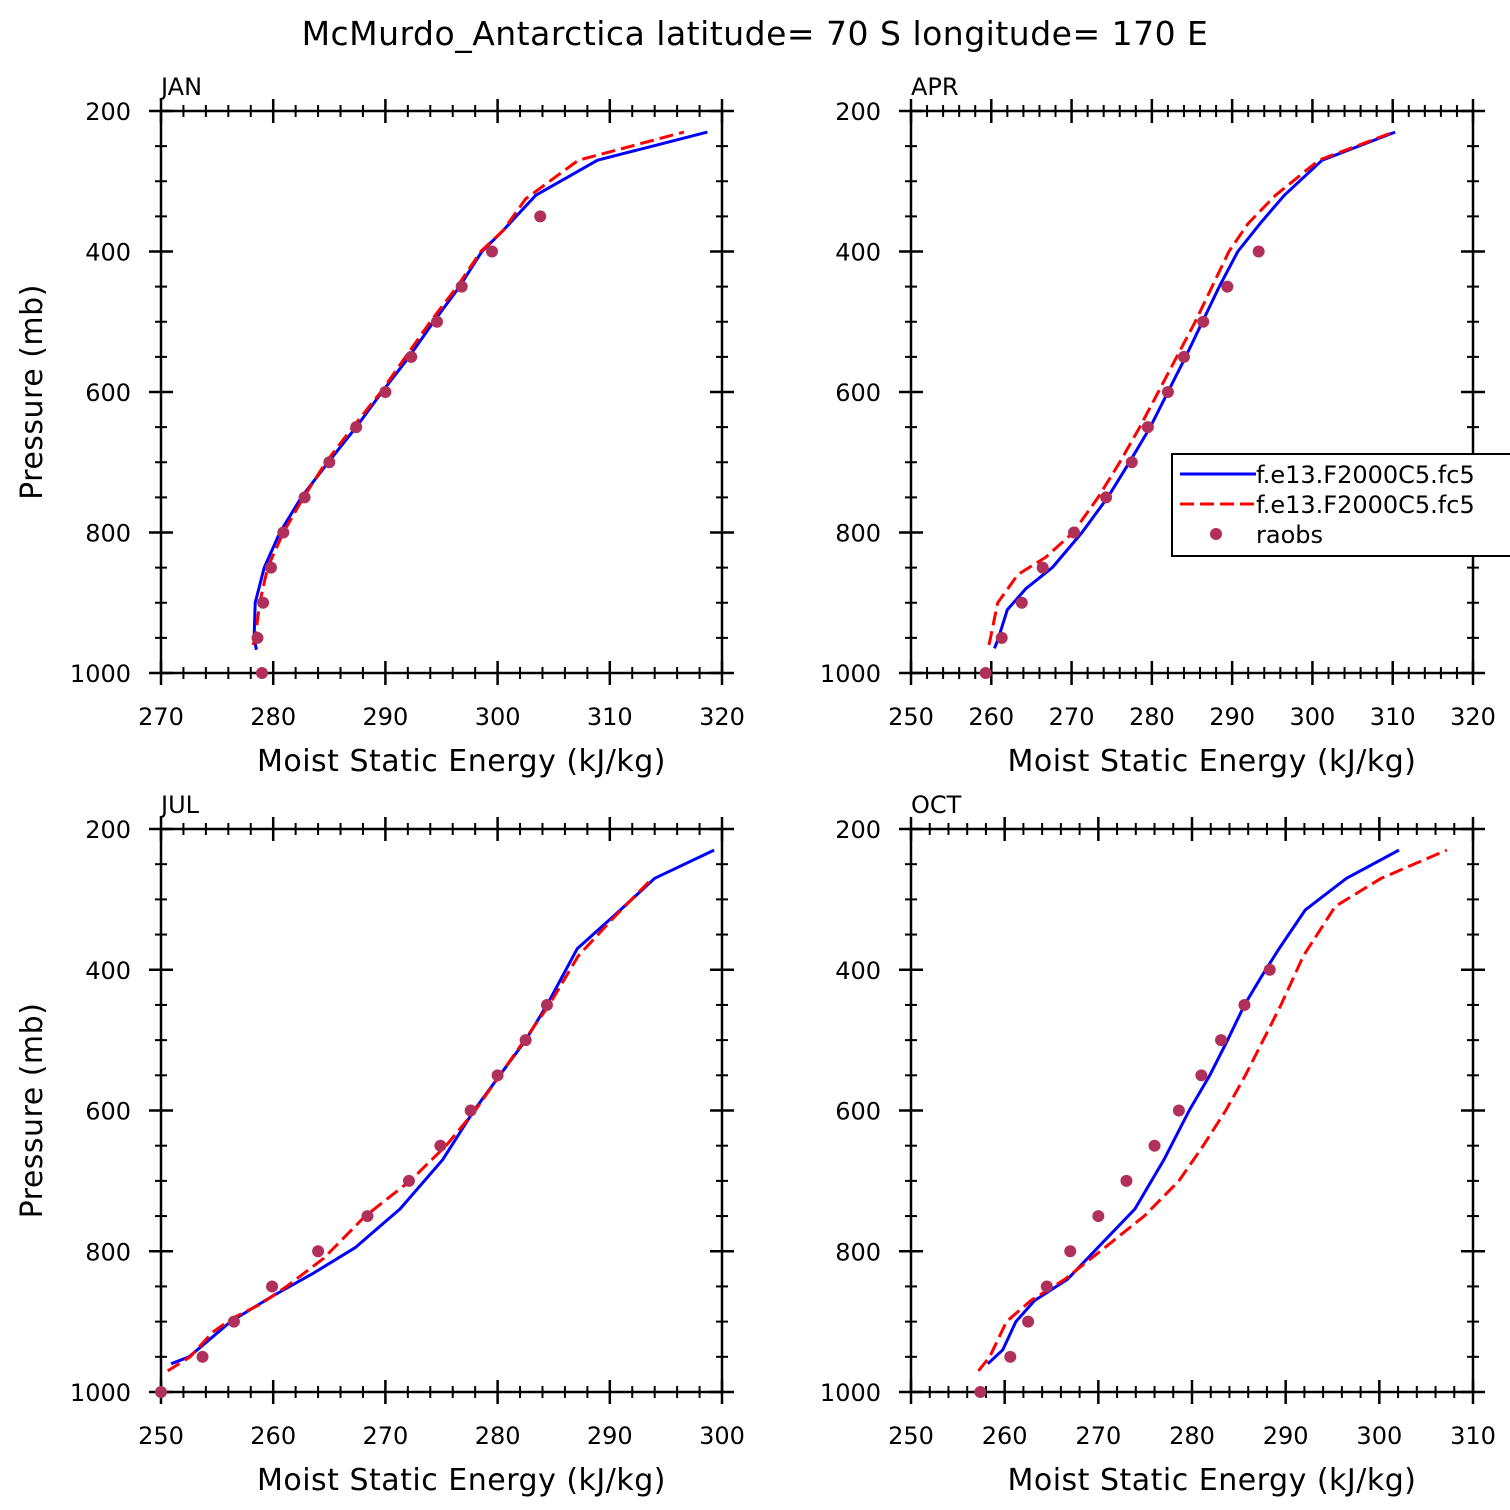 The width and height of the screenshot is (1510, 1510). What do you see at coordinates (1005, 1436) in the screenshot?
I see `x-tick-label: 260` at bounding box center [1005, 1436].